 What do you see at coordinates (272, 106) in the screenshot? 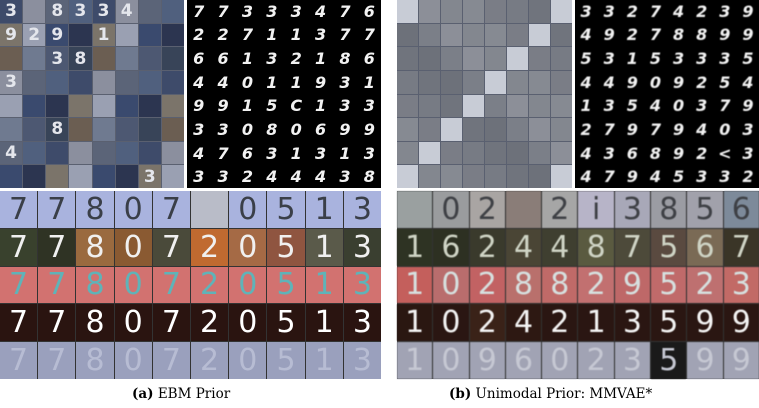
I see `mnist-cell: 5` at bounding box center [272, 106].